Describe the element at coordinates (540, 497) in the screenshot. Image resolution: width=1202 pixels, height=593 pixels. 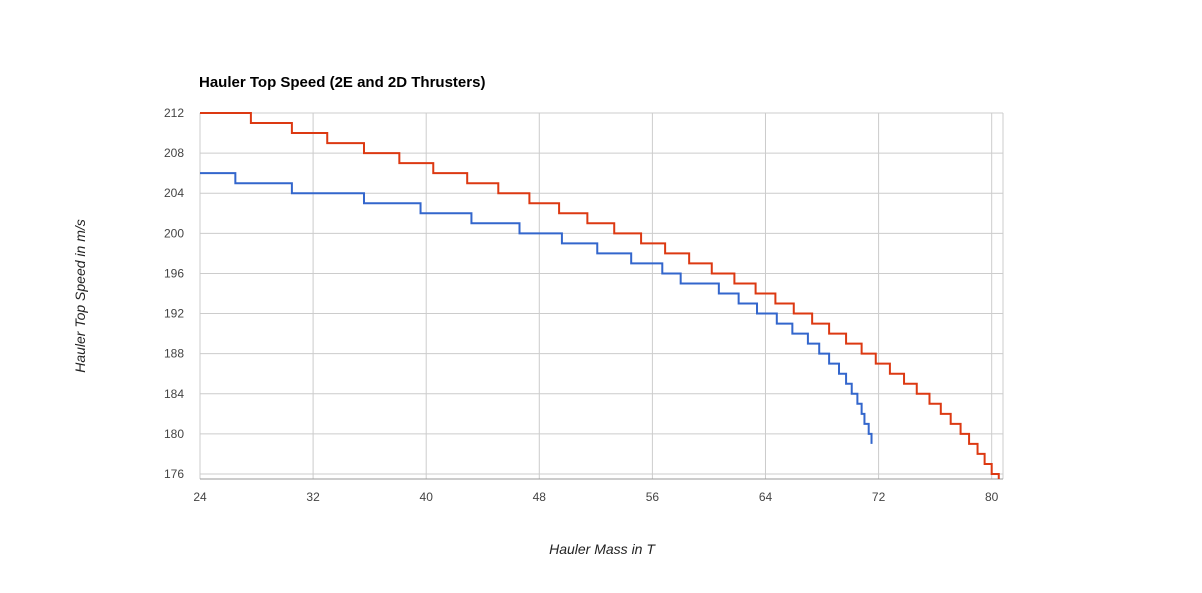
I see `x-tick-label: 48` at that location.